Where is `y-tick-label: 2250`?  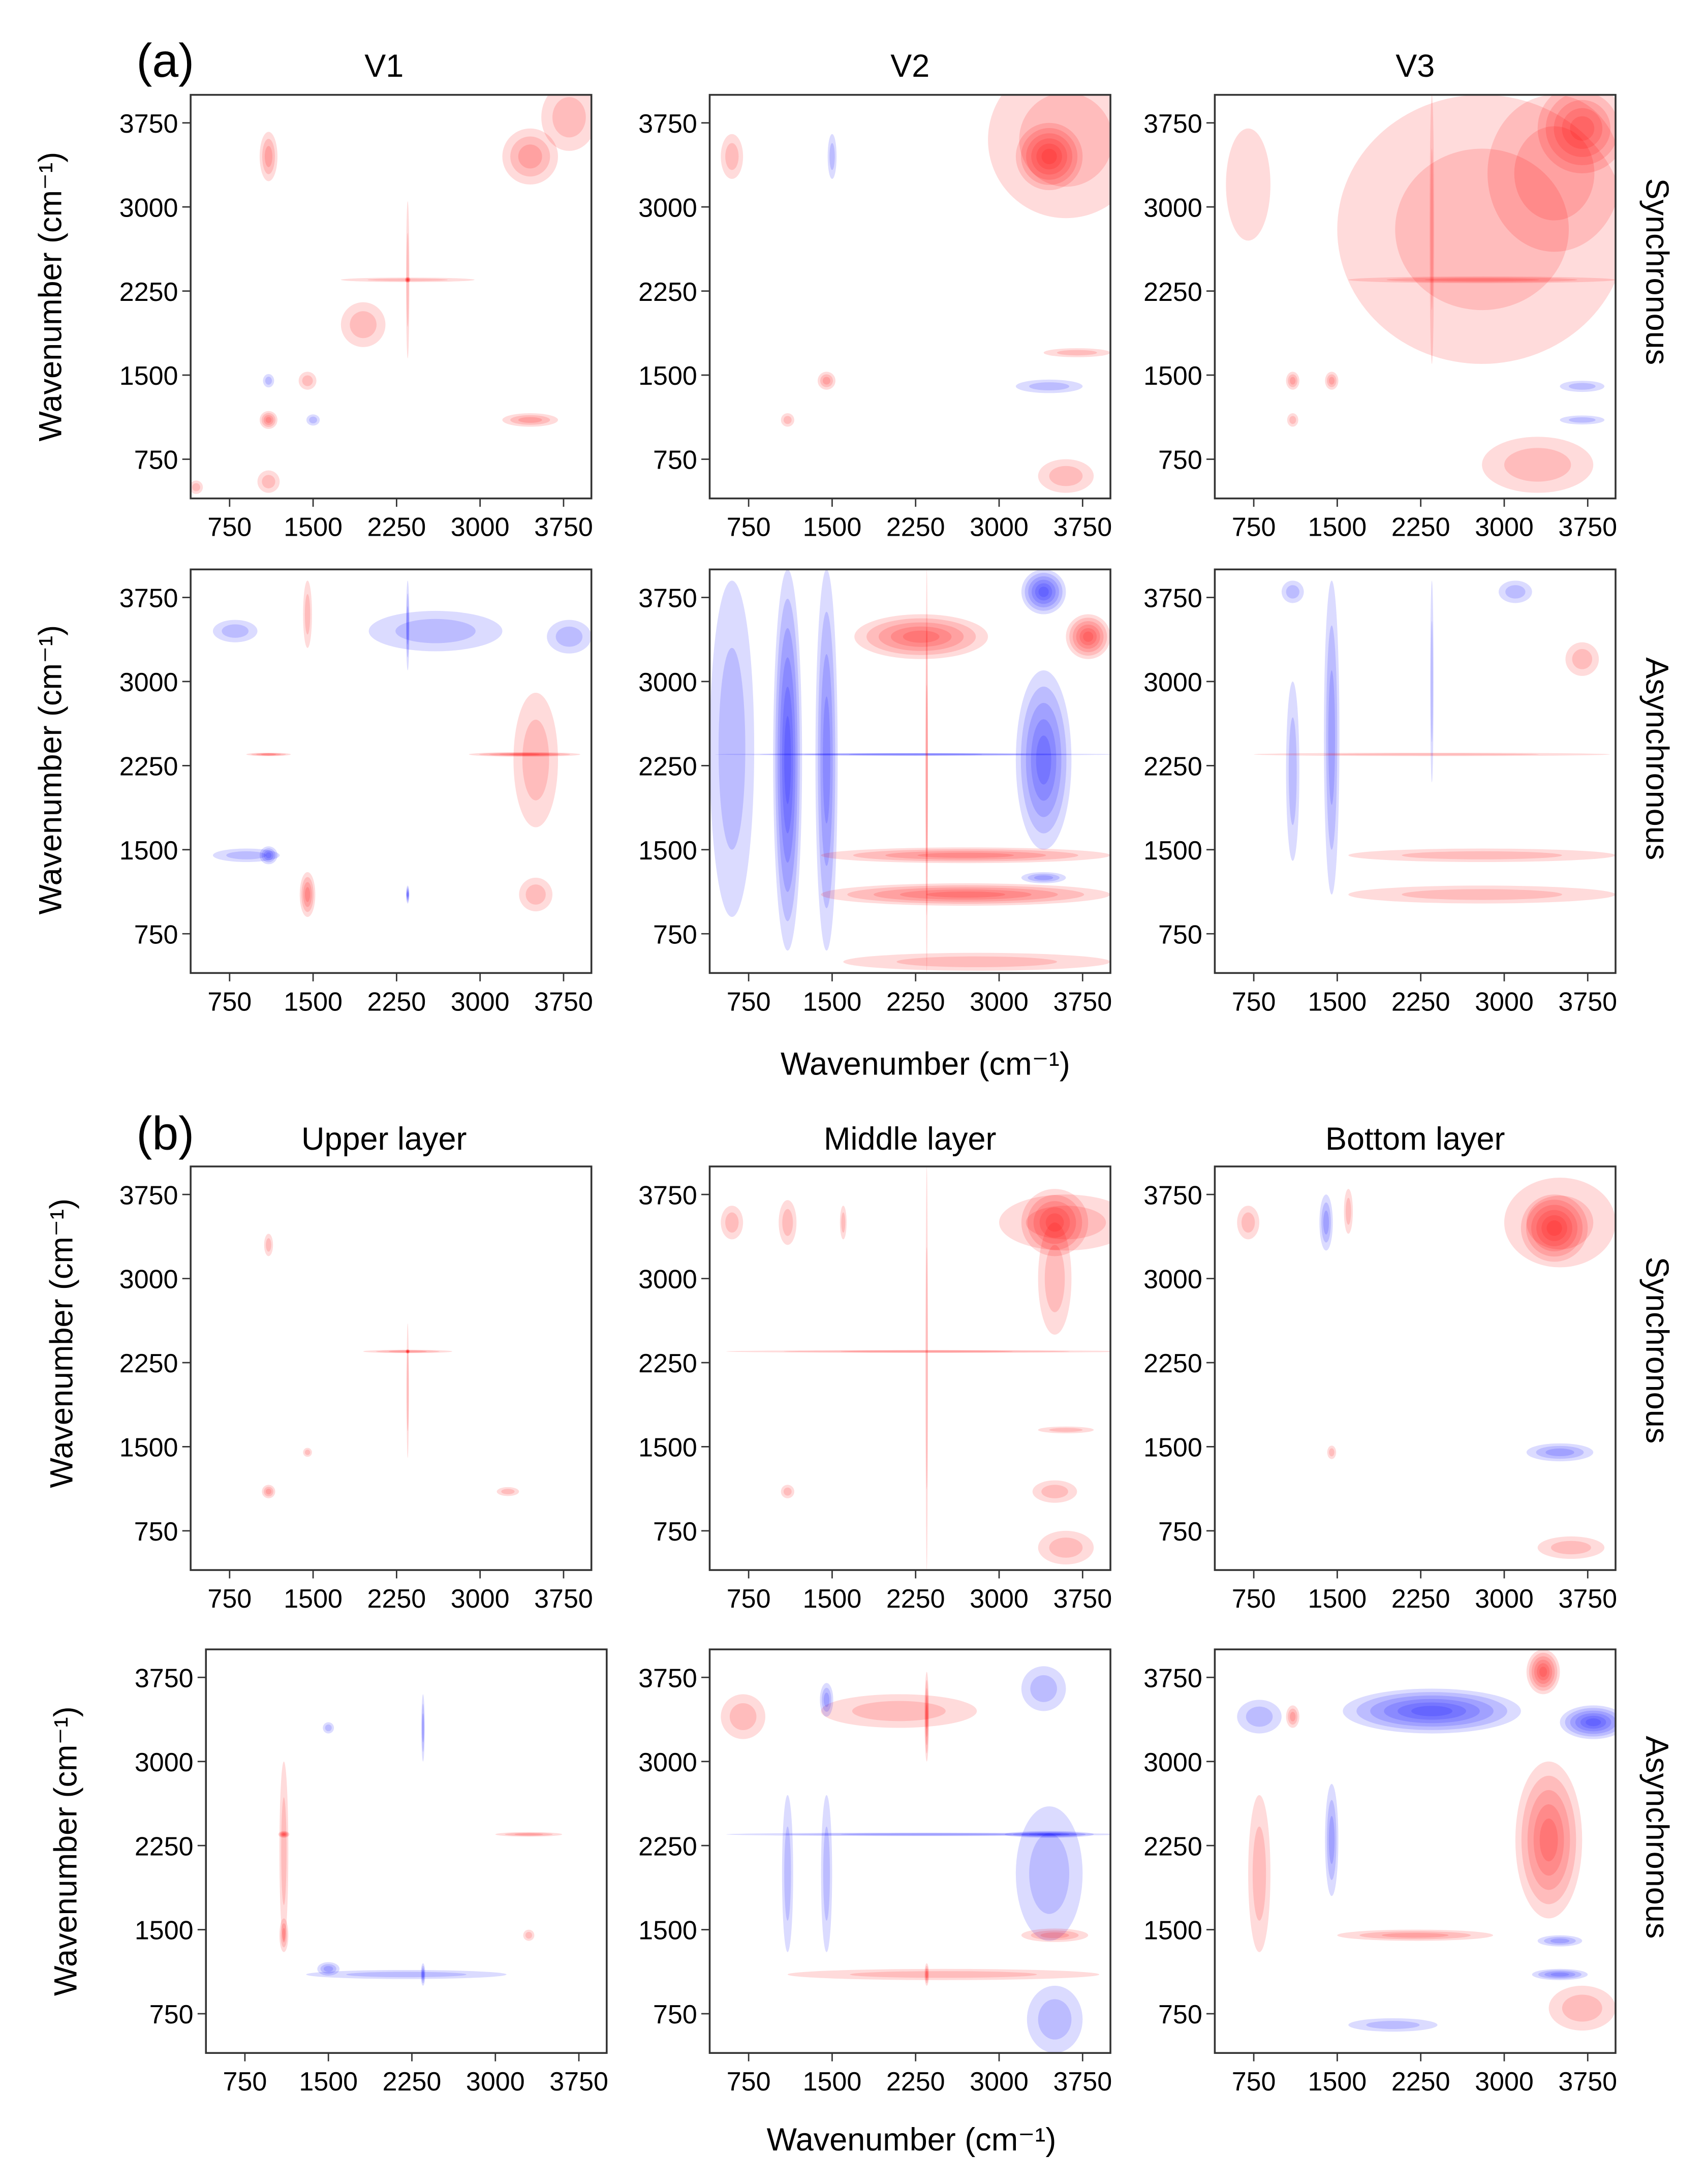 y-tick-label: 2250 is located at coordinates (668, 1363).